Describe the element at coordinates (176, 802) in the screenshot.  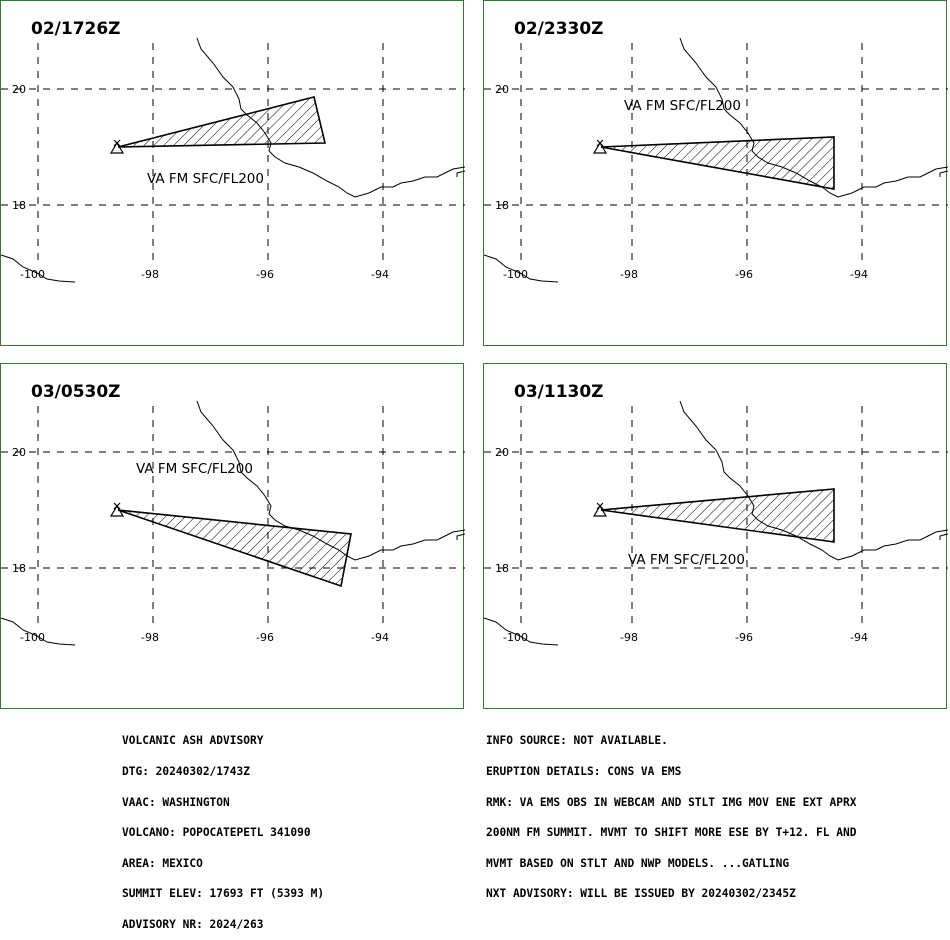
I see `advisory-line: VAAC: WASHINGTON` at that location.